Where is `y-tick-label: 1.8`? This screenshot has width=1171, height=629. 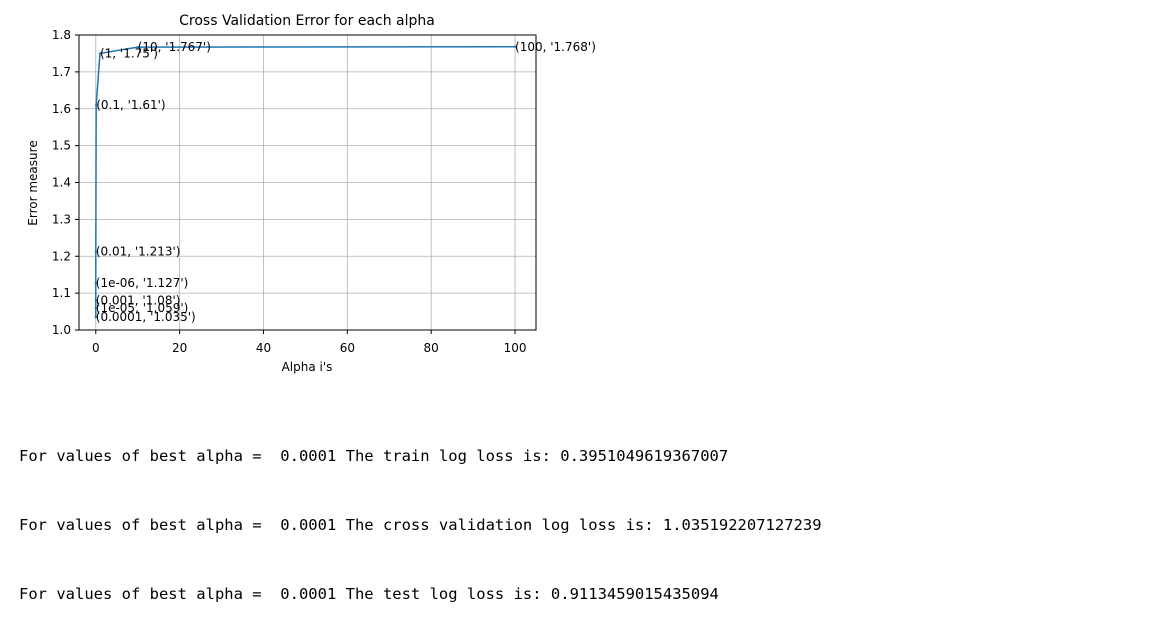 y-tick-label: 1.8 is located at coordinates (61, 35).